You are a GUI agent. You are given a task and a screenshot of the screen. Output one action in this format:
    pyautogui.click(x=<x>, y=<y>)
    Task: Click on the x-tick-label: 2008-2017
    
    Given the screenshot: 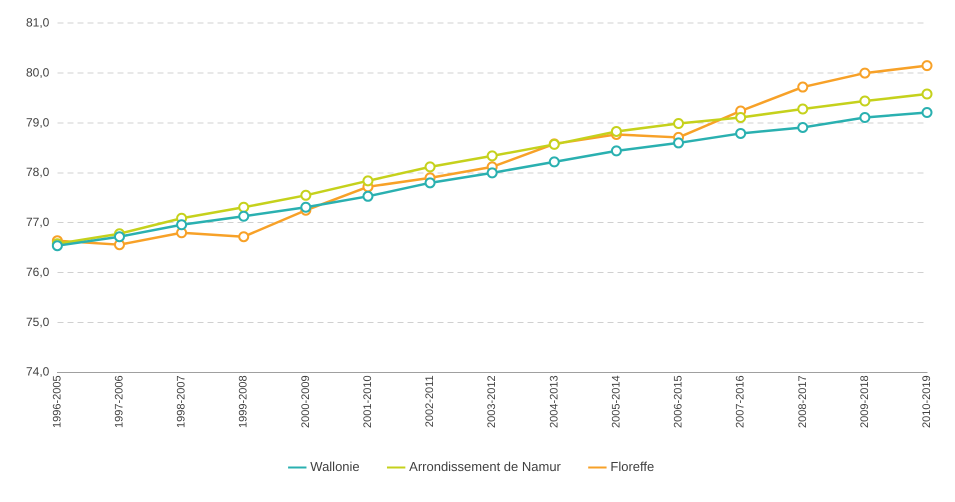 What is the action you would take?
    pyautogui.click(x=802, y=401)
    